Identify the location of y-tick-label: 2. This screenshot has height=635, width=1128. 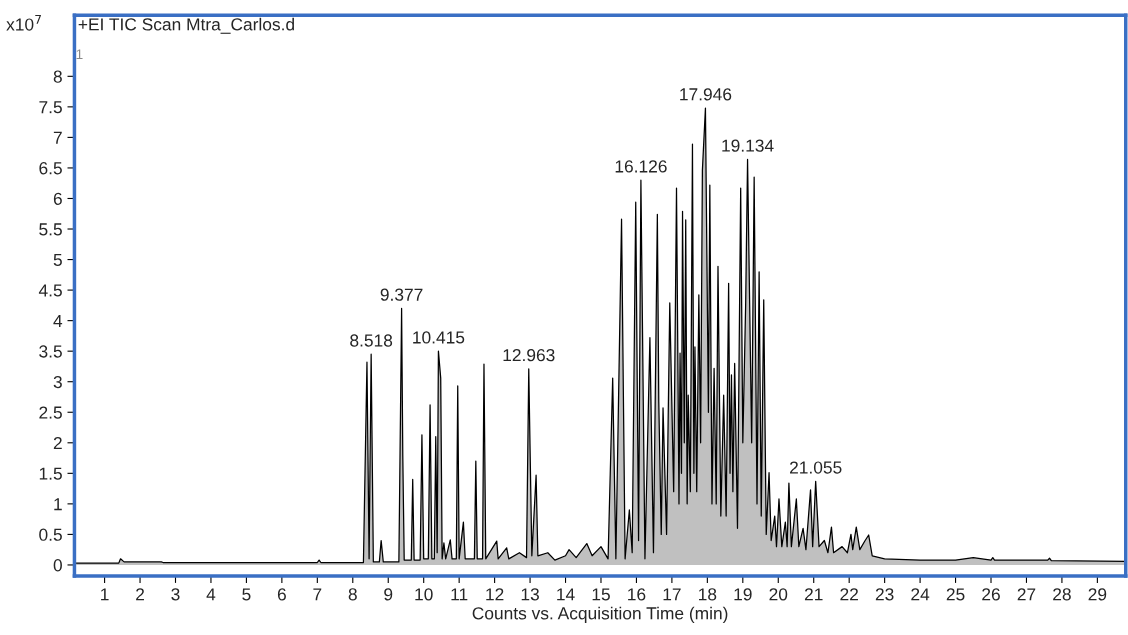
(57, 443).